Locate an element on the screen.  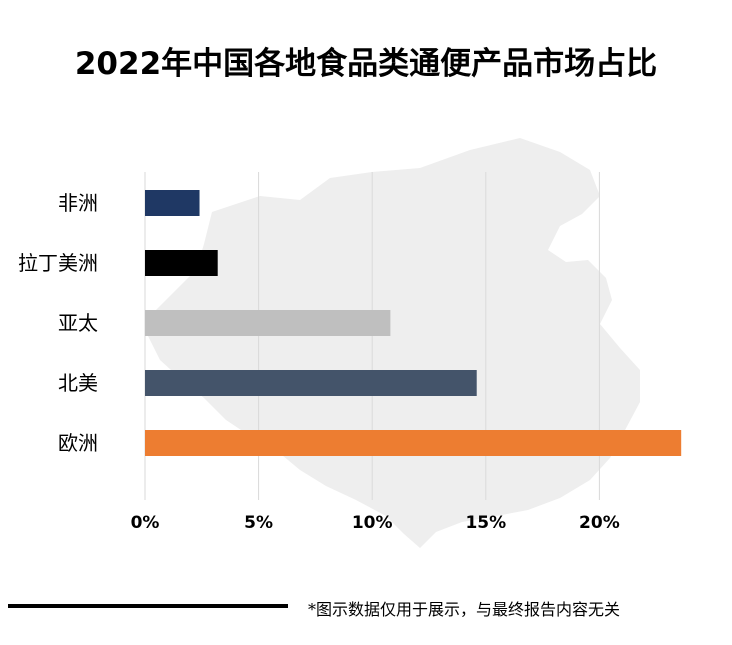
category-label: 非洲 is located at coordinates (78, 203).